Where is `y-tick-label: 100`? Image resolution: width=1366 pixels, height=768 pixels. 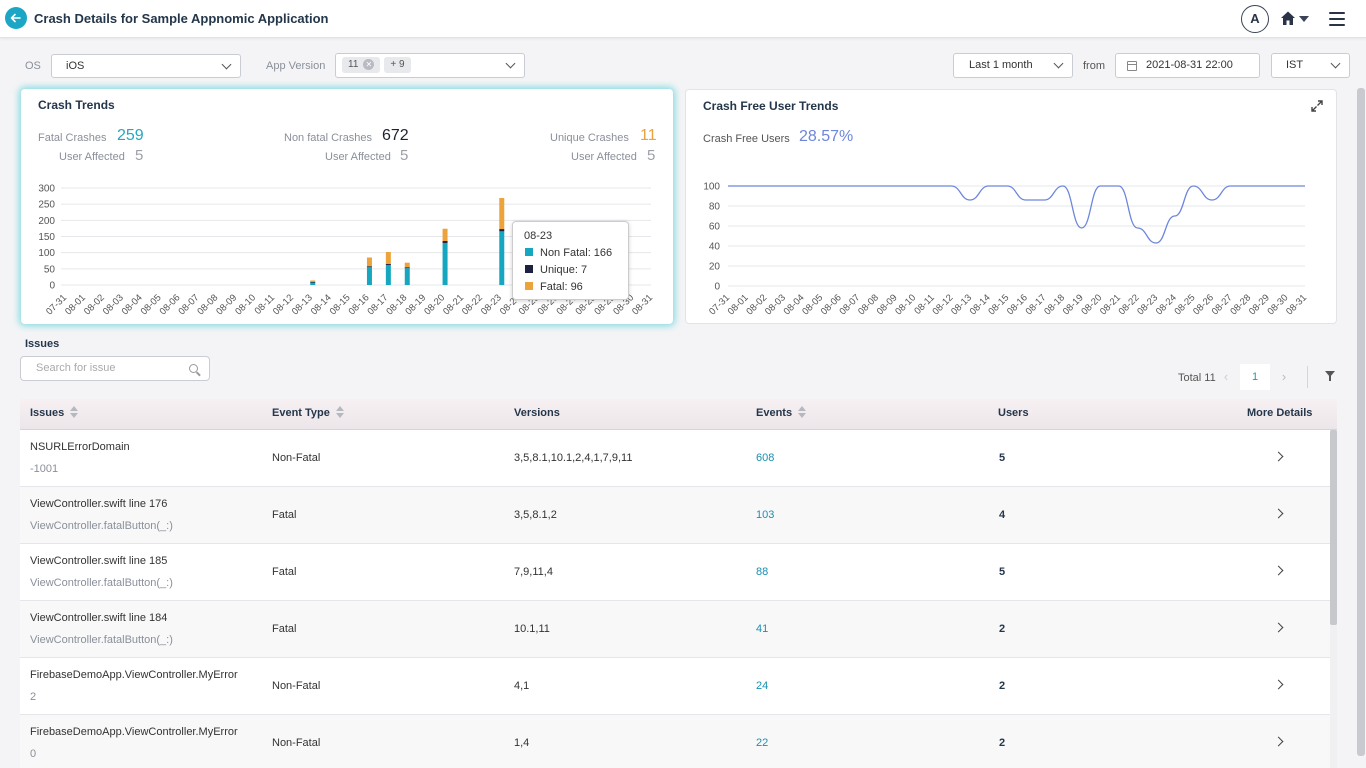 y-tick-label: 100 is located at coordinates (46, 253).